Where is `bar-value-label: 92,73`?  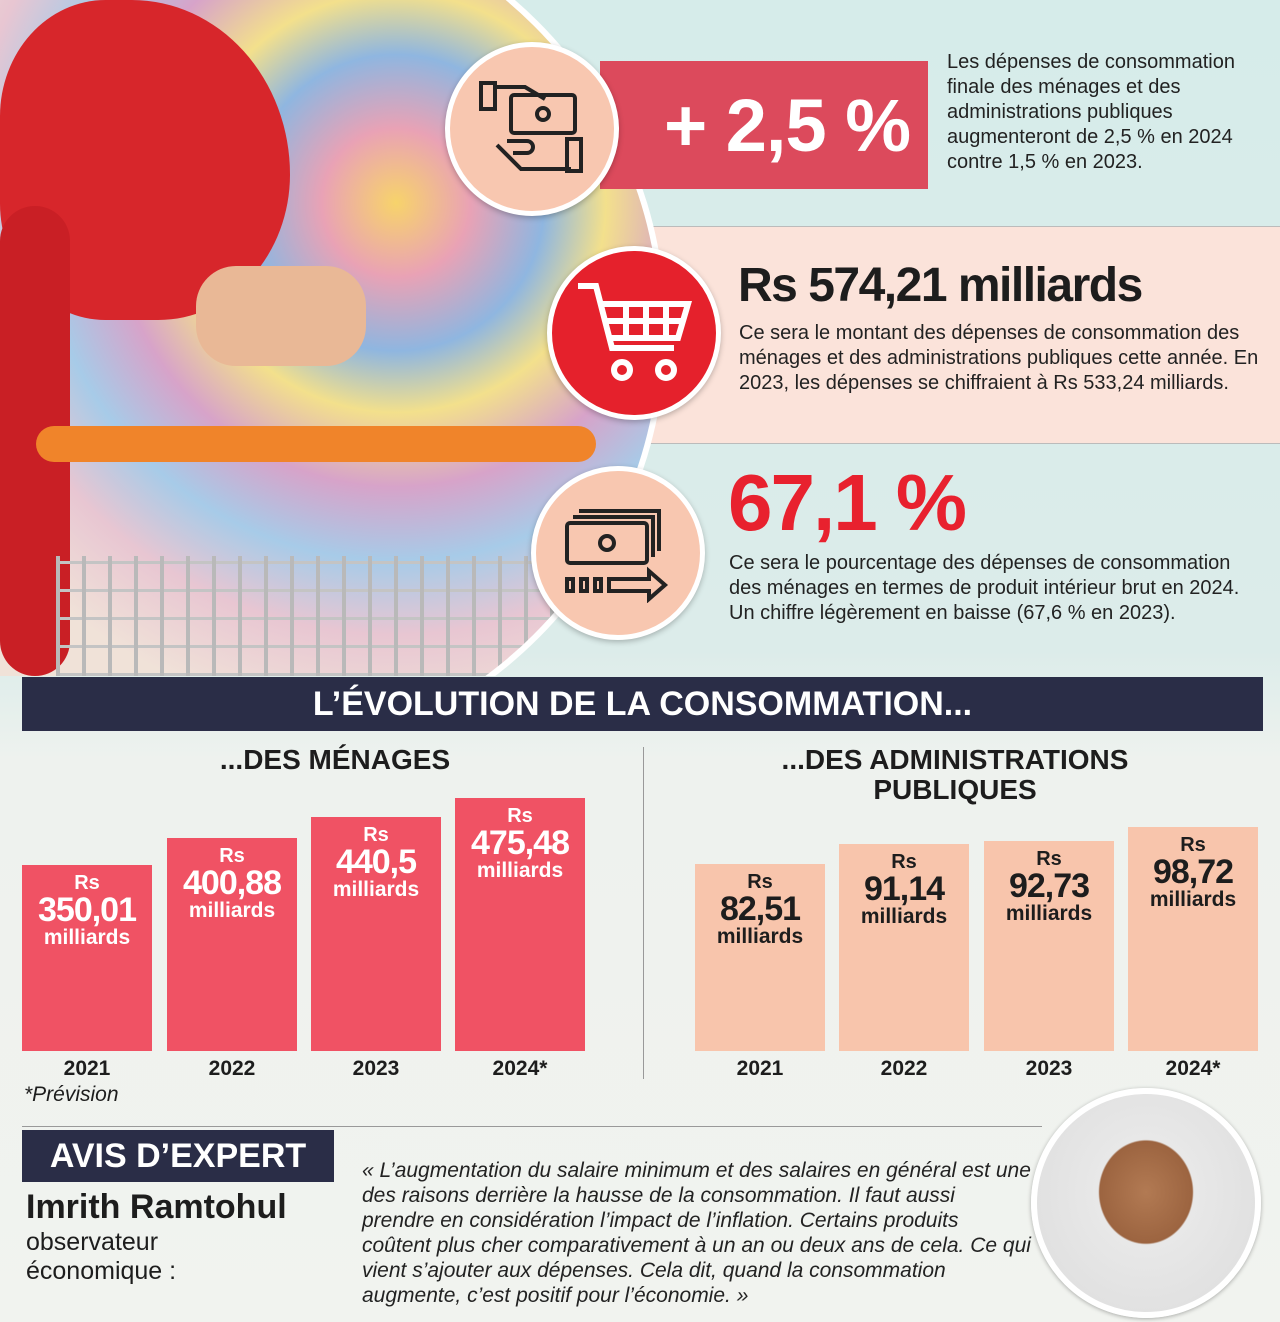 bar-value-label: 92,73 is located at coordinates (1049, 885).